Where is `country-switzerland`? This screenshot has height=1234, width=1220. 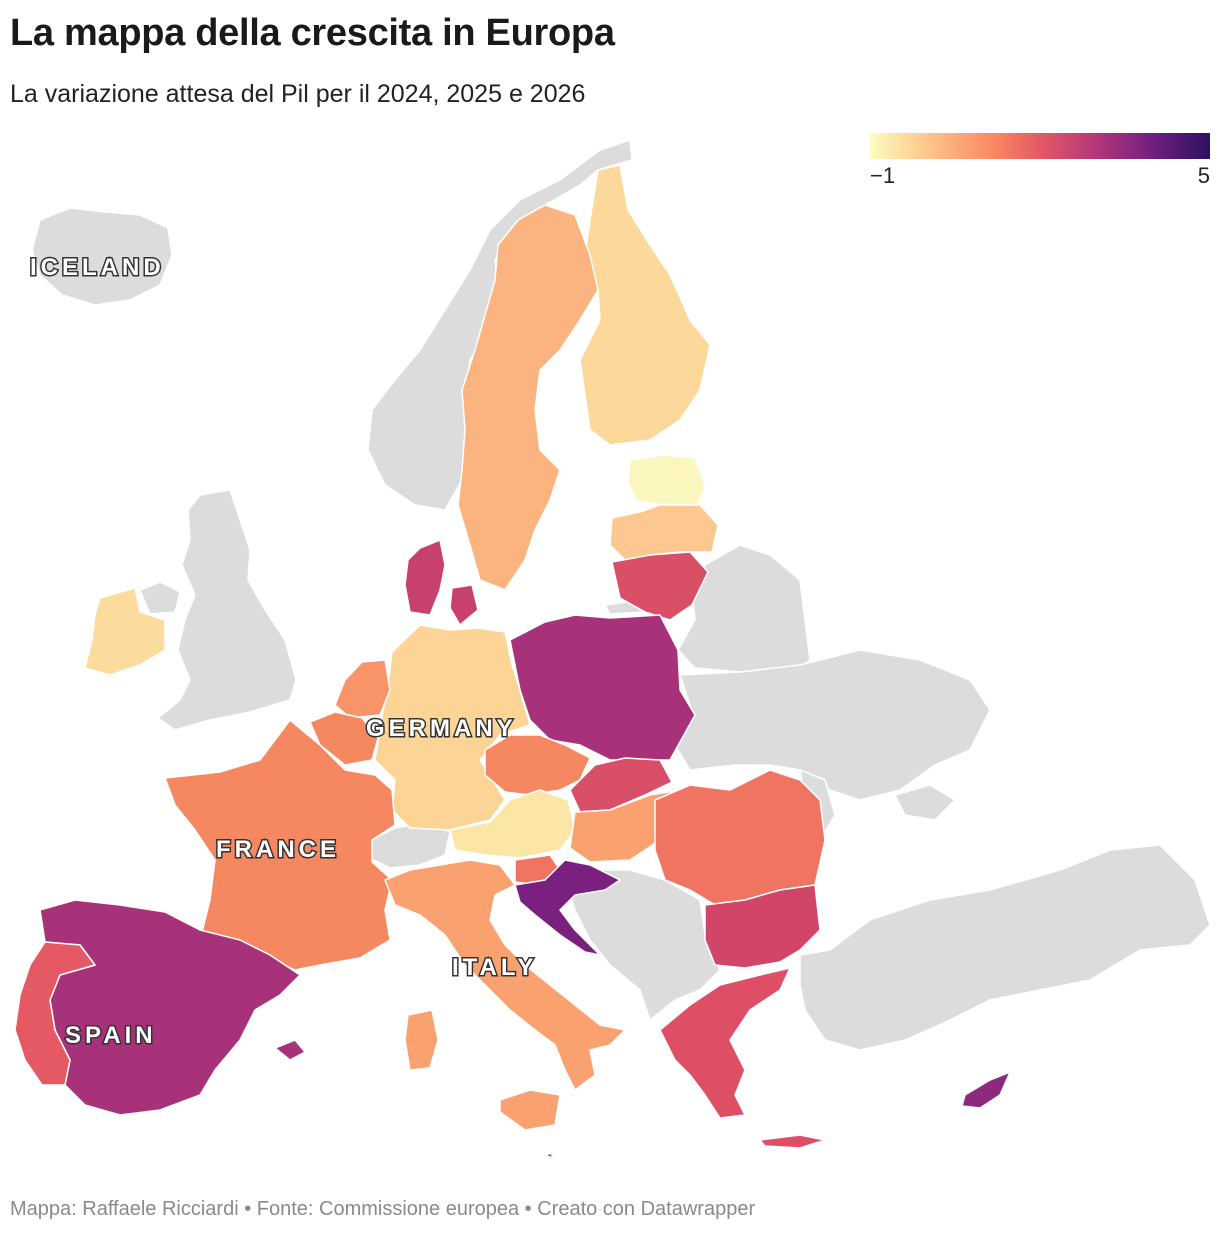
country-switzerland is located at coordinates (410, 845).